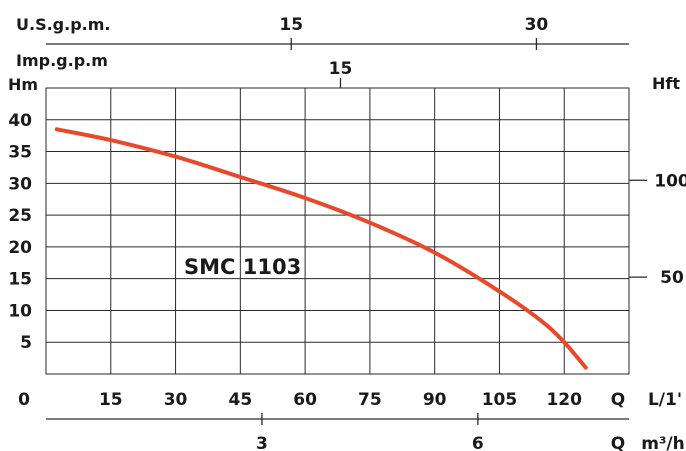 Image resolution: width=686 pixels, height=451 pixels. Describe the element at coordinates (537, 25) in the screenshot. I see `usgpm-tick-label-30: 30` at that location.